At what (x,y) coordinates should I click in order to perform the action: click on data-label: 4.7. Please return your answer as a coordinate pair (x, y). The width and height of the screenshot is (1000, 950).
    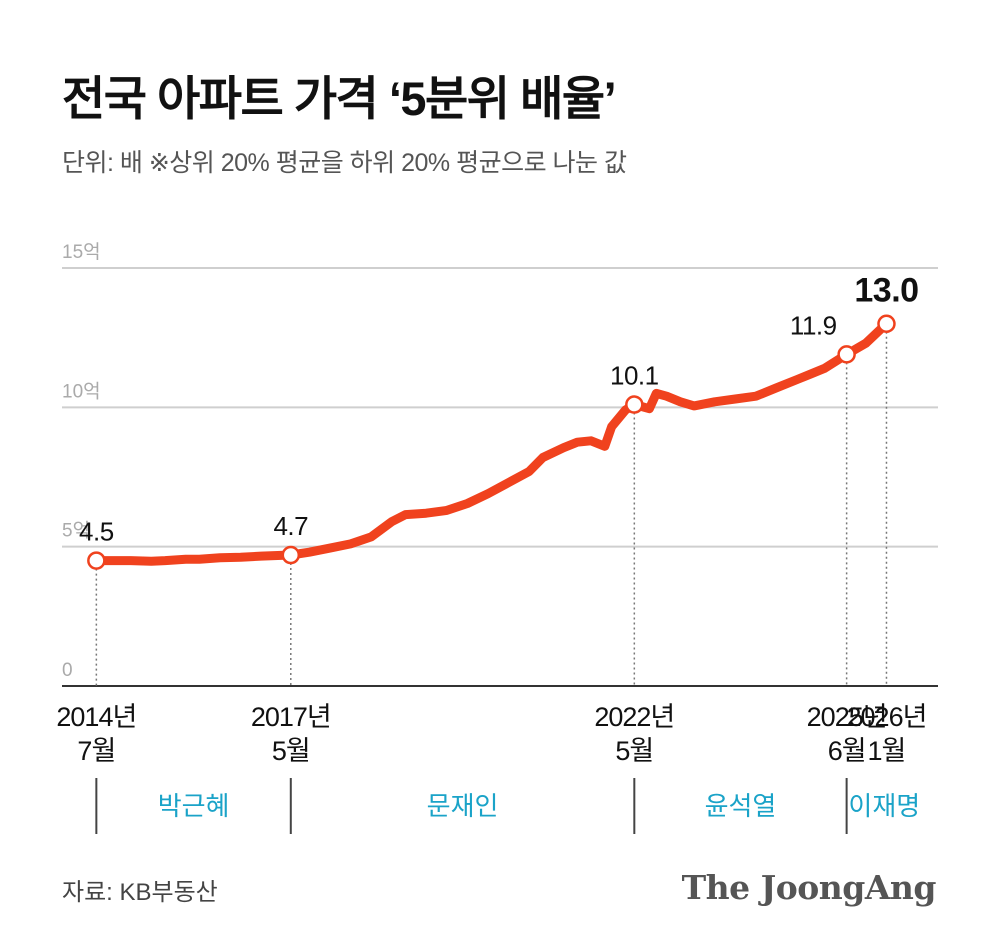
    Looking at the image, I should click on (290, 526).